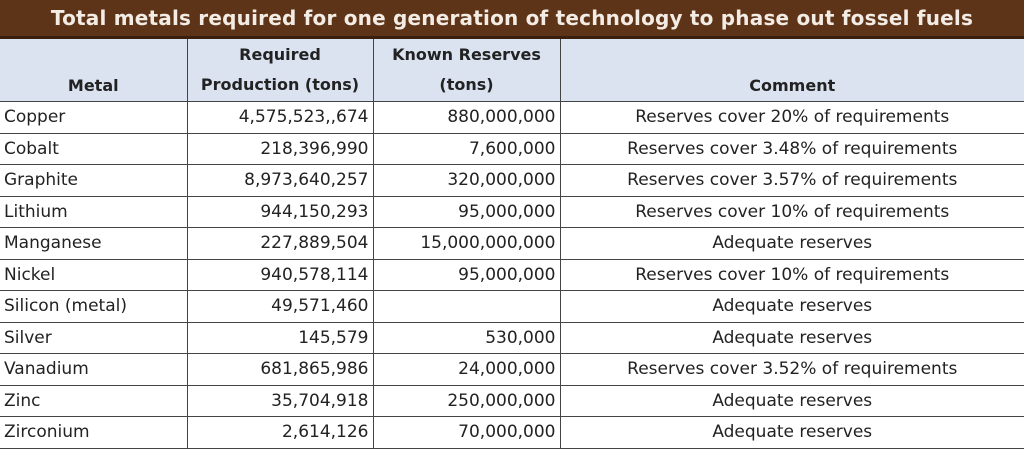 The height and width of the screenshot is (459, 1024). What do you see at coordinates (466, 148) in the screenshot?
I see `cell-known-reserves: 7,600,000` at bounding box center [466, 148].